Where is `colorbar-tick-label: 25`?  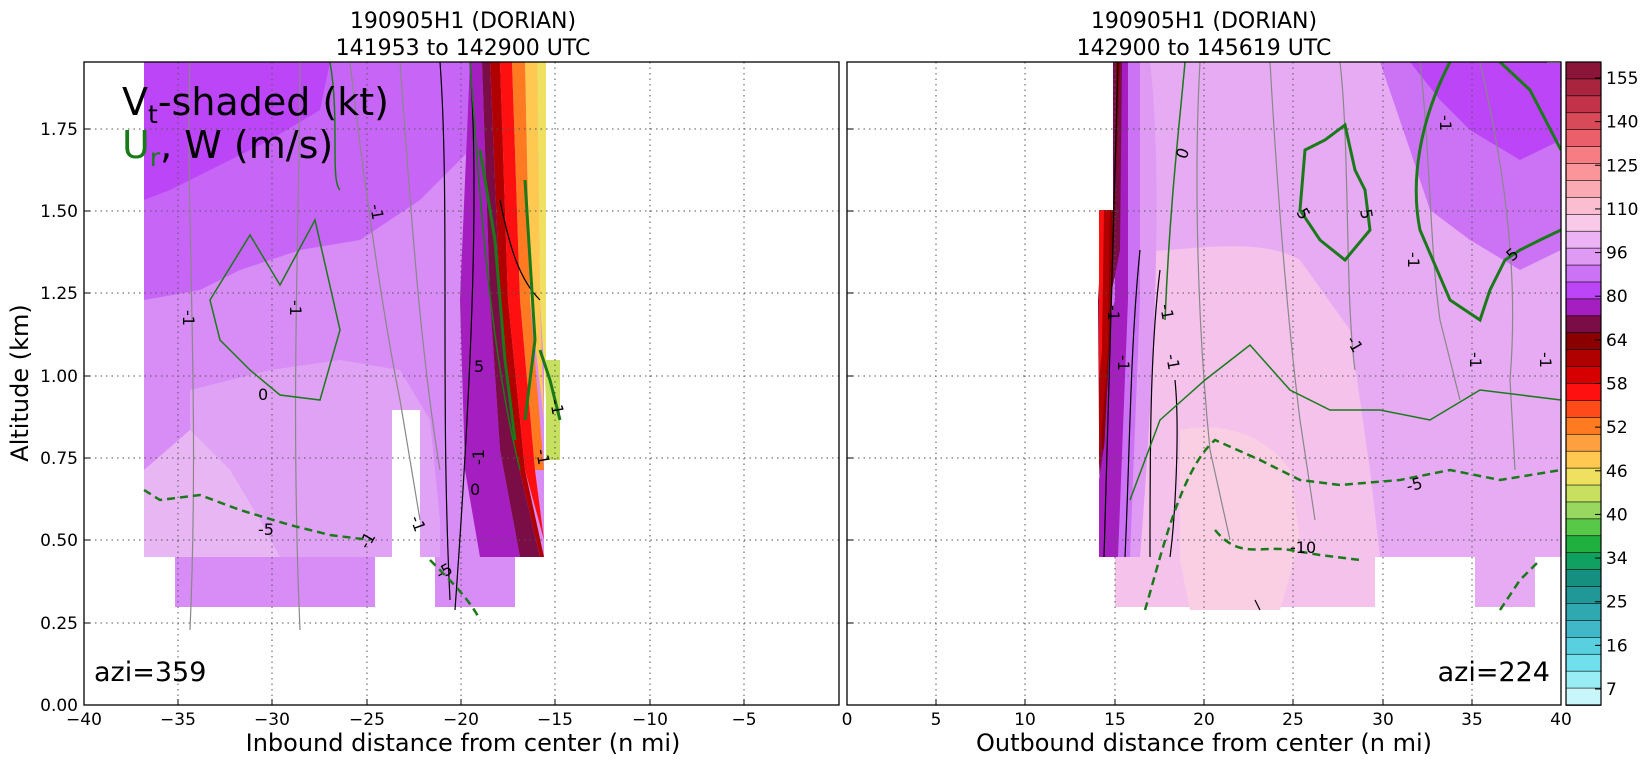
colorbar-tick-label: 25 is located at coordinates (1617, 603).